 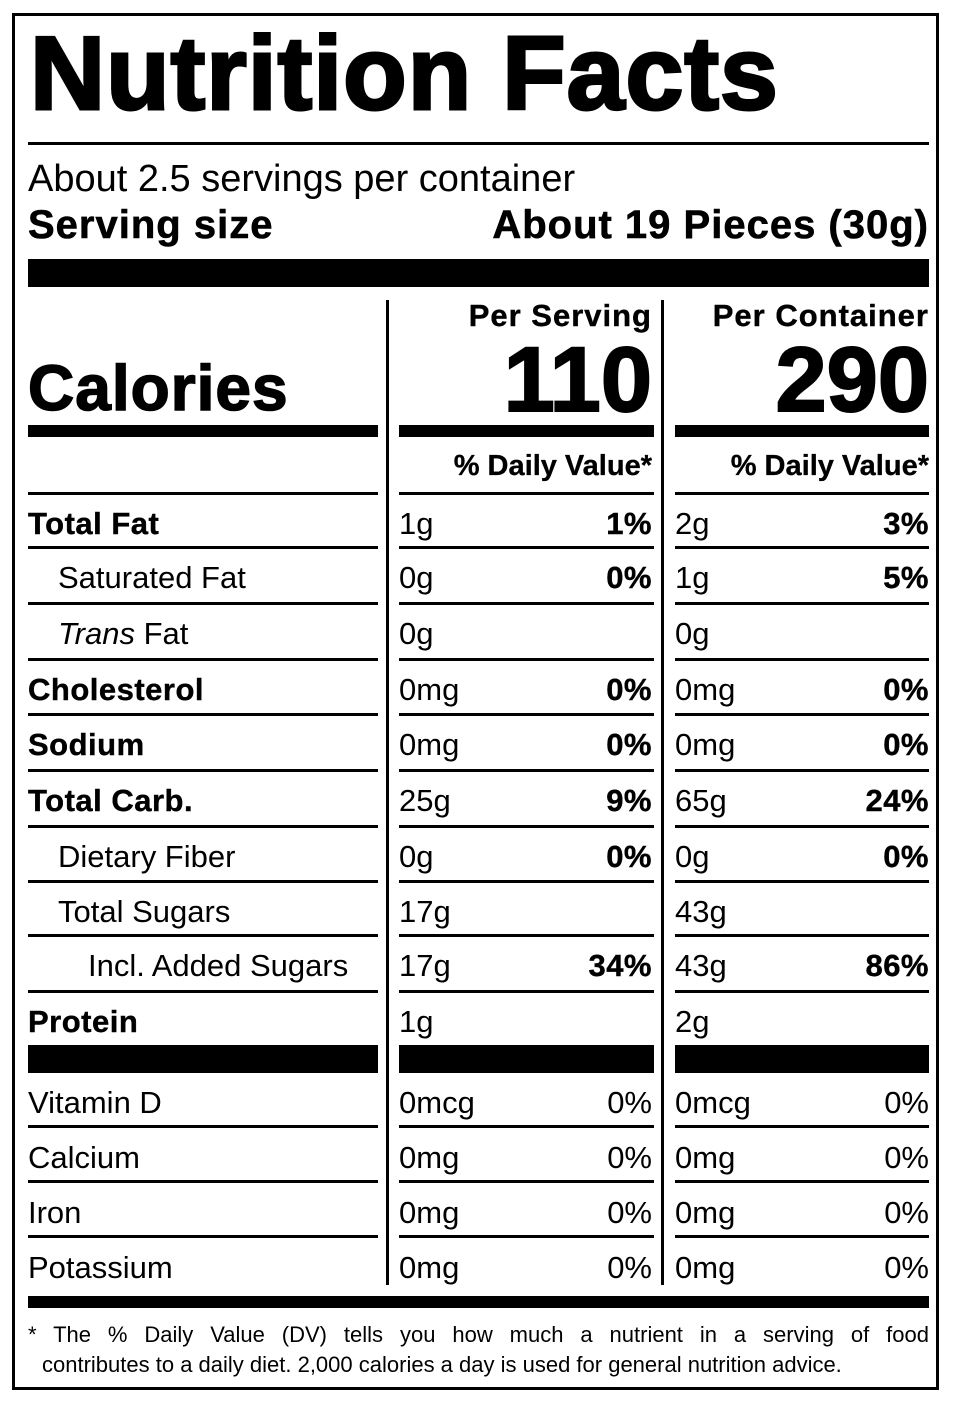 What do you see at coordinates (802, 431) in the screenshot?
I see `calories-bar-right` at bounding box center [802, 431].